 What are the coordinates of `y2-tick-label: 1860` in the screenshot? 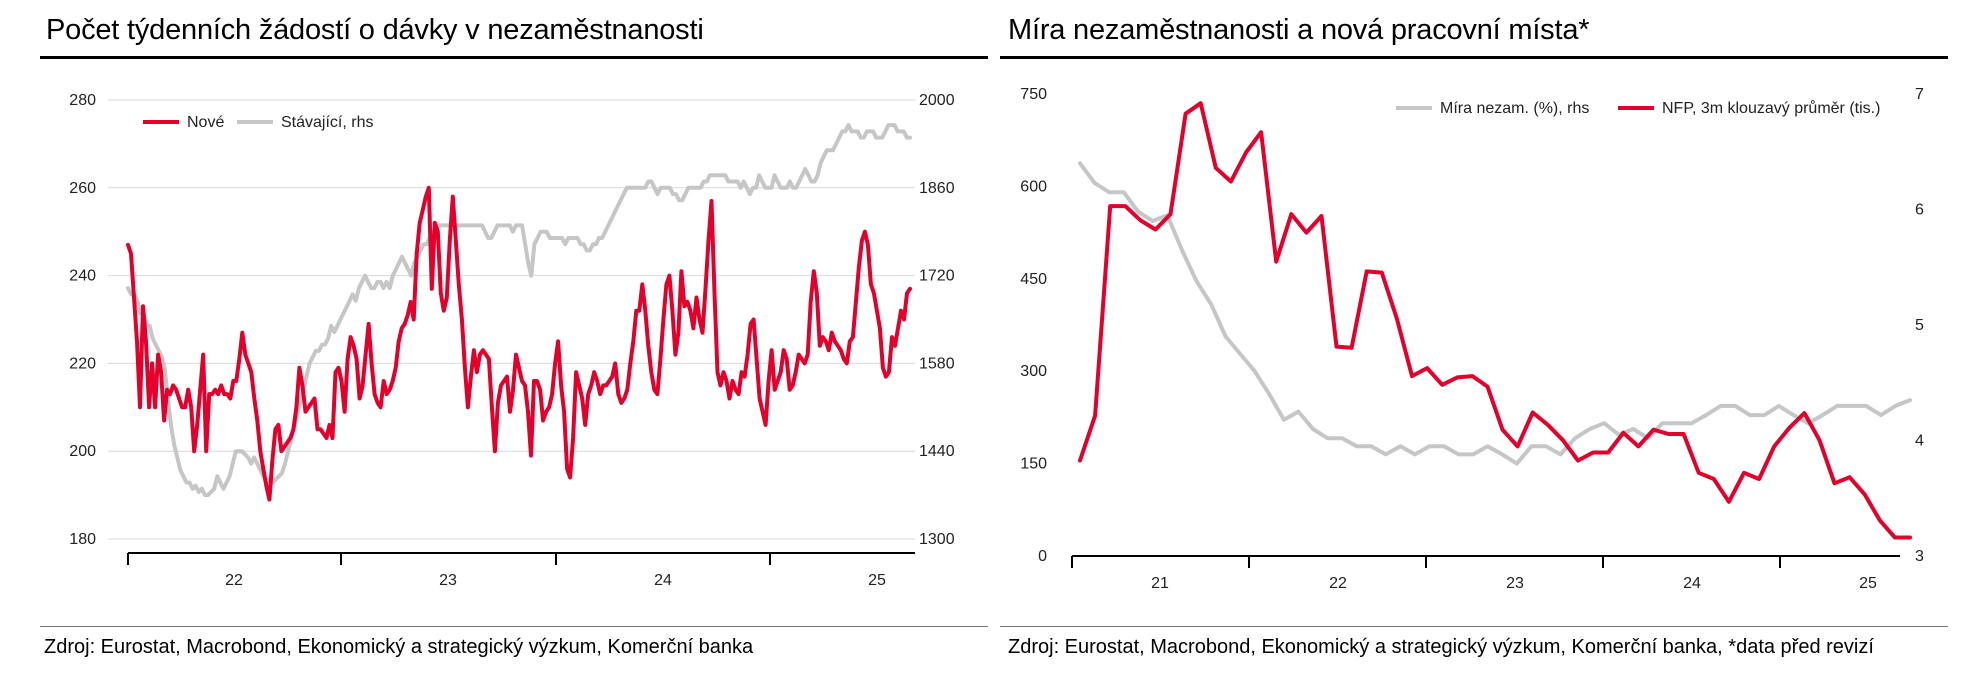 It's located at (937, 188).